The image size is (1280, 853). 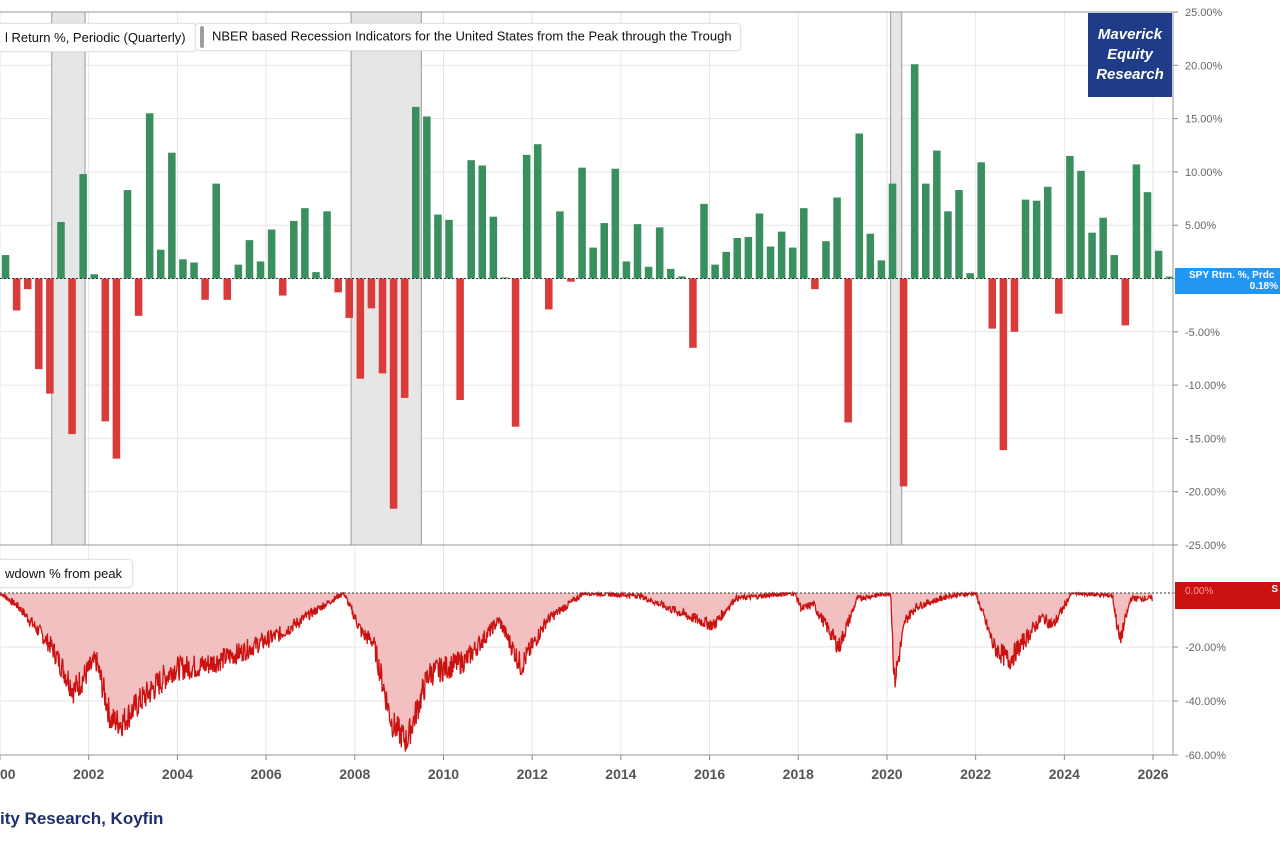 What do you see at coordinates (354, 774) in the screenshot?
I see `x-tick-label: 2008` at bounding box center [354, 774].